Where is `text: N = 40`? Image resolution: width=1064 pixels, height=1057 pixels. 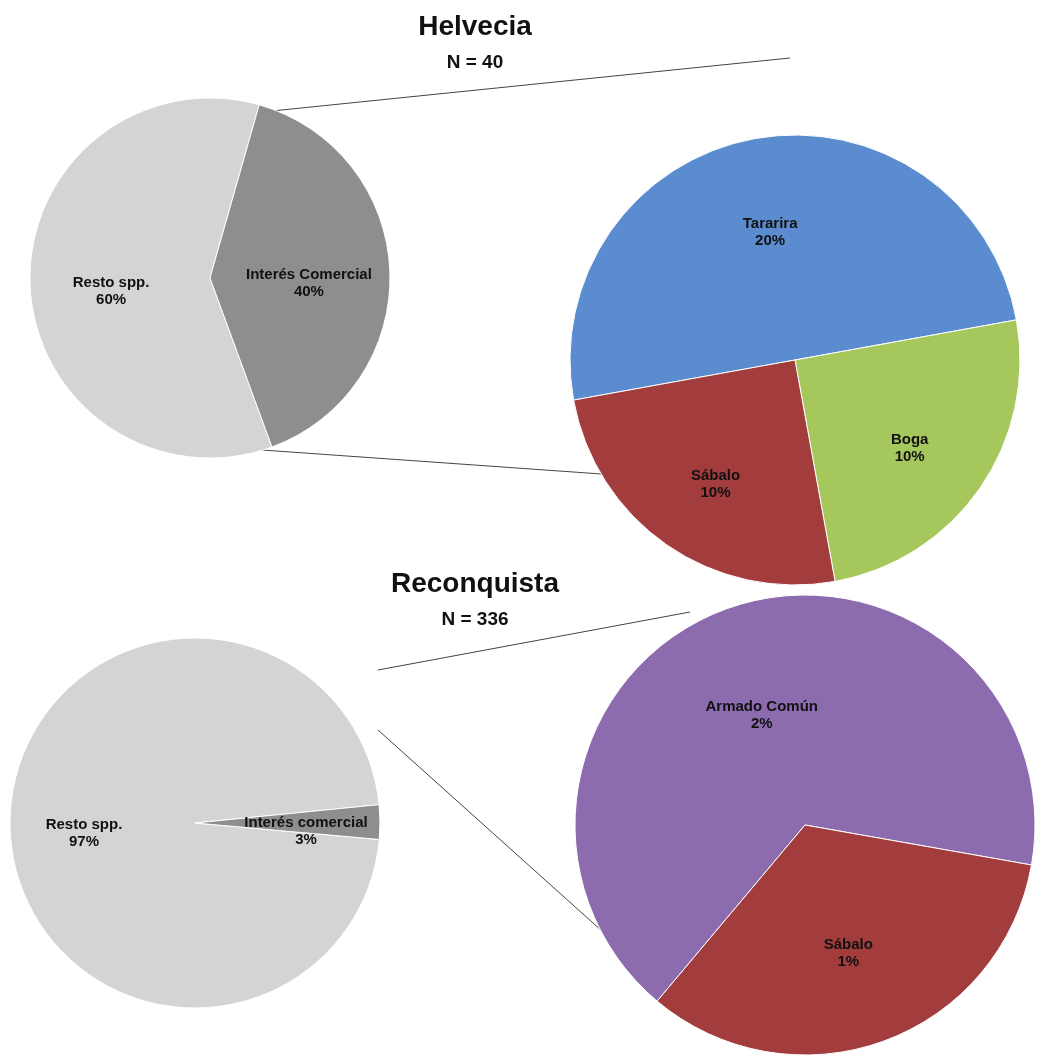
text: N = 40 is located at coordinates (475, 61).